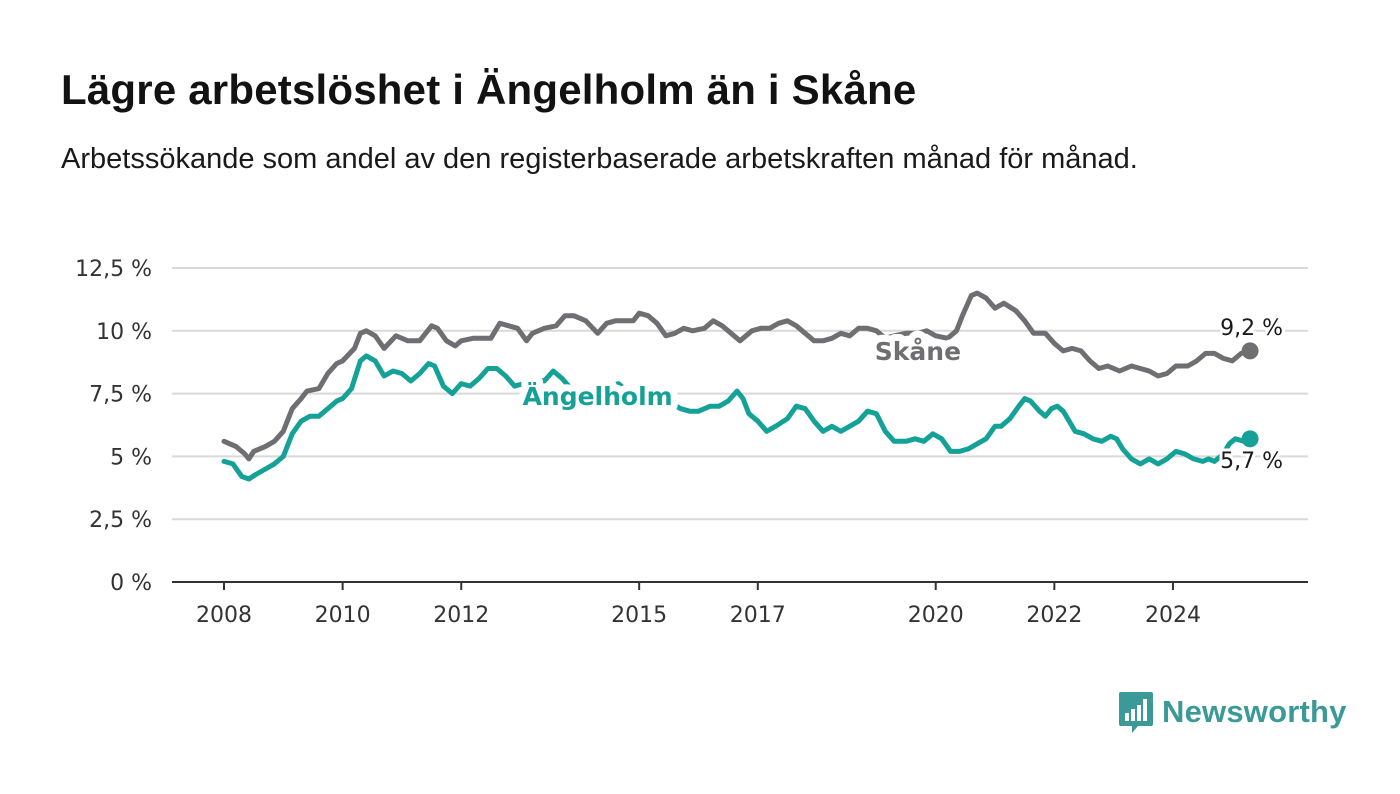 Image resolution: width=1400 pixels, height=794 pixels. Describe the element at coordinates (1250, 439) in the screenshot. I see `end-point-angelholm` at that location.